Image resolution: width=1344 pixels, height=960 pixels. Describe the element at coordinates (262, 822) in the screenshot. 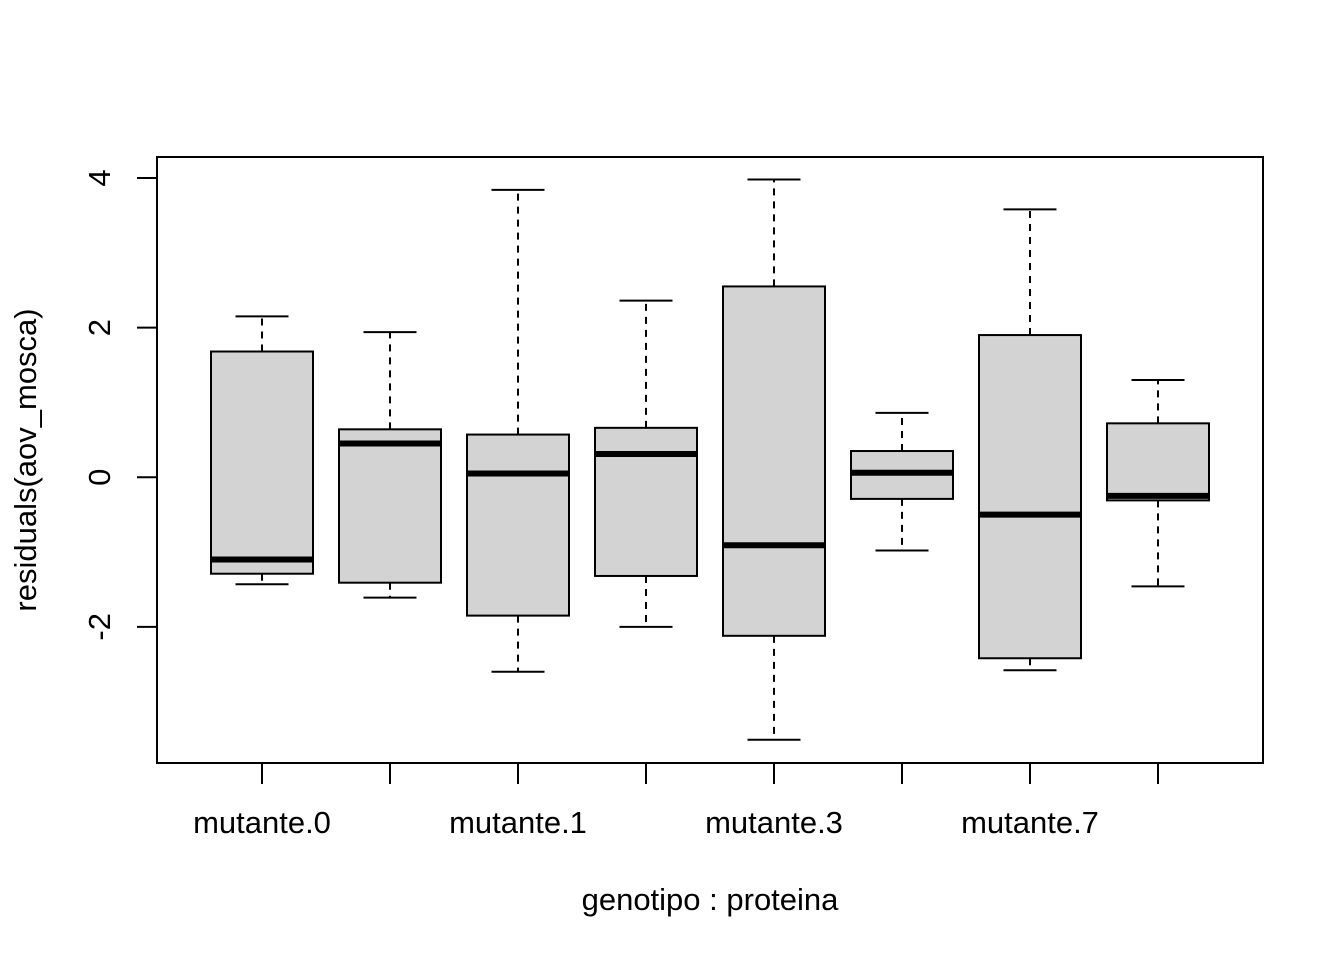

I see `x-tick-label: mutante.0` at that location.